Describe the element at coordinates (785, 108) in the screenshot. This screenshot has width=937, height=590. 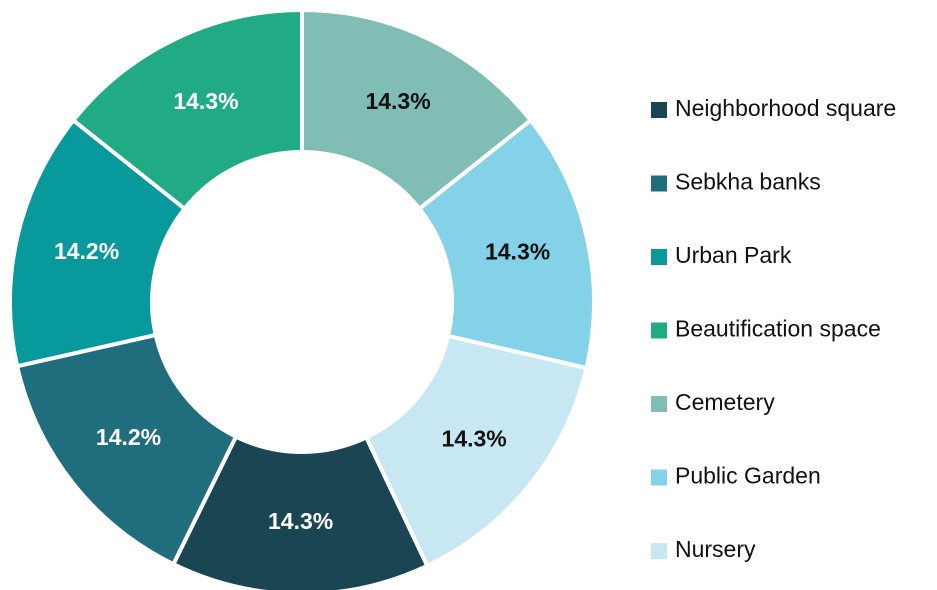
I see `legend-label: Neighborhood square` at that location.